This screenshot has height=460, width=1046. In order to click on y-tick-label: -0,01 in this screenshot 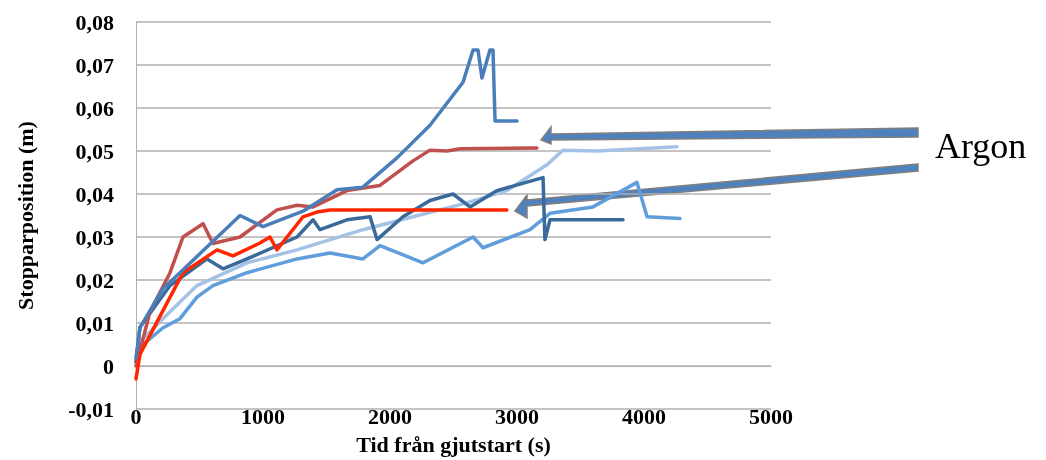, I will do `click(91, 409)`.